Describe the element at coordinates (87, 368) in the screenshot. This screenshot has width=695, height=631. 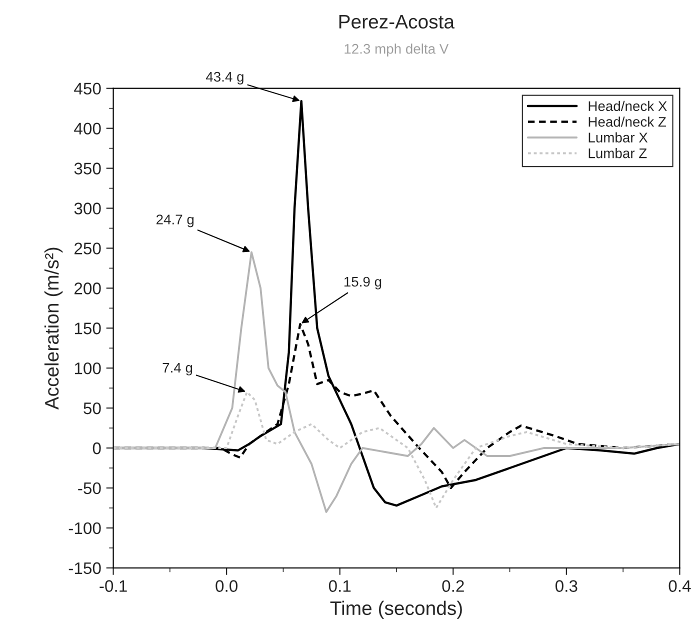
I see `y-tick-label: 100` at that location.